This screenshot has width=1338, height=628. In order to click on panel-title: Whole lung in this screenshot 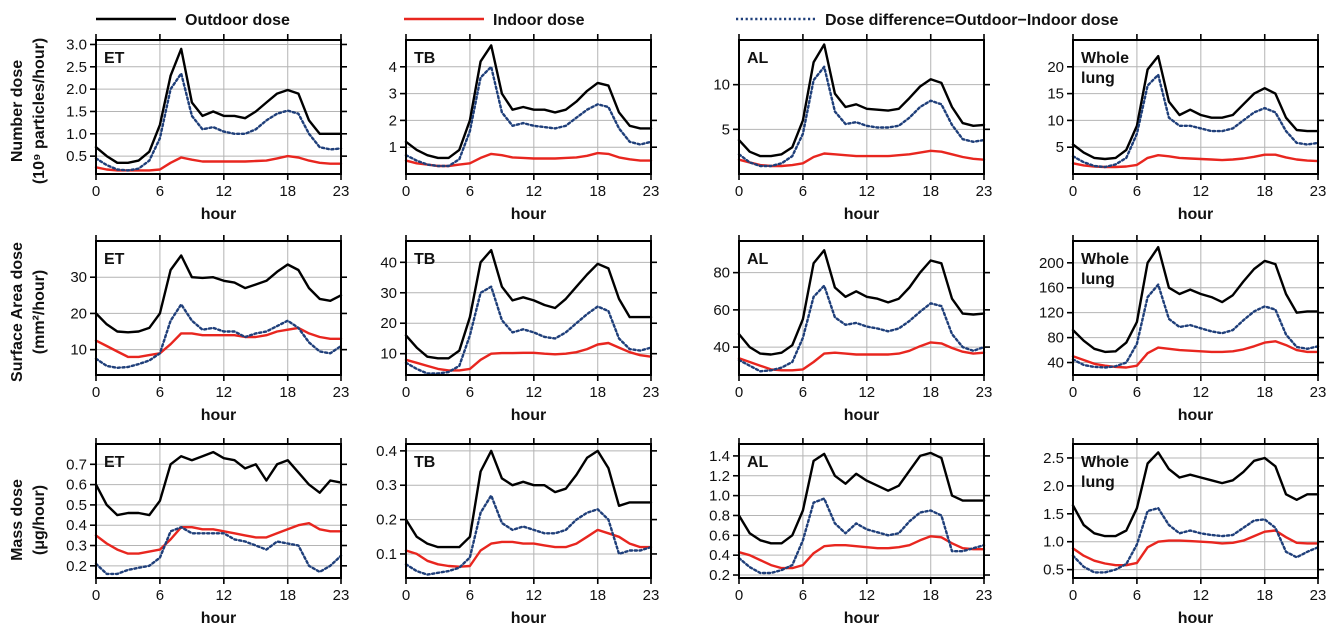, I will do `click(1105, 269)`.